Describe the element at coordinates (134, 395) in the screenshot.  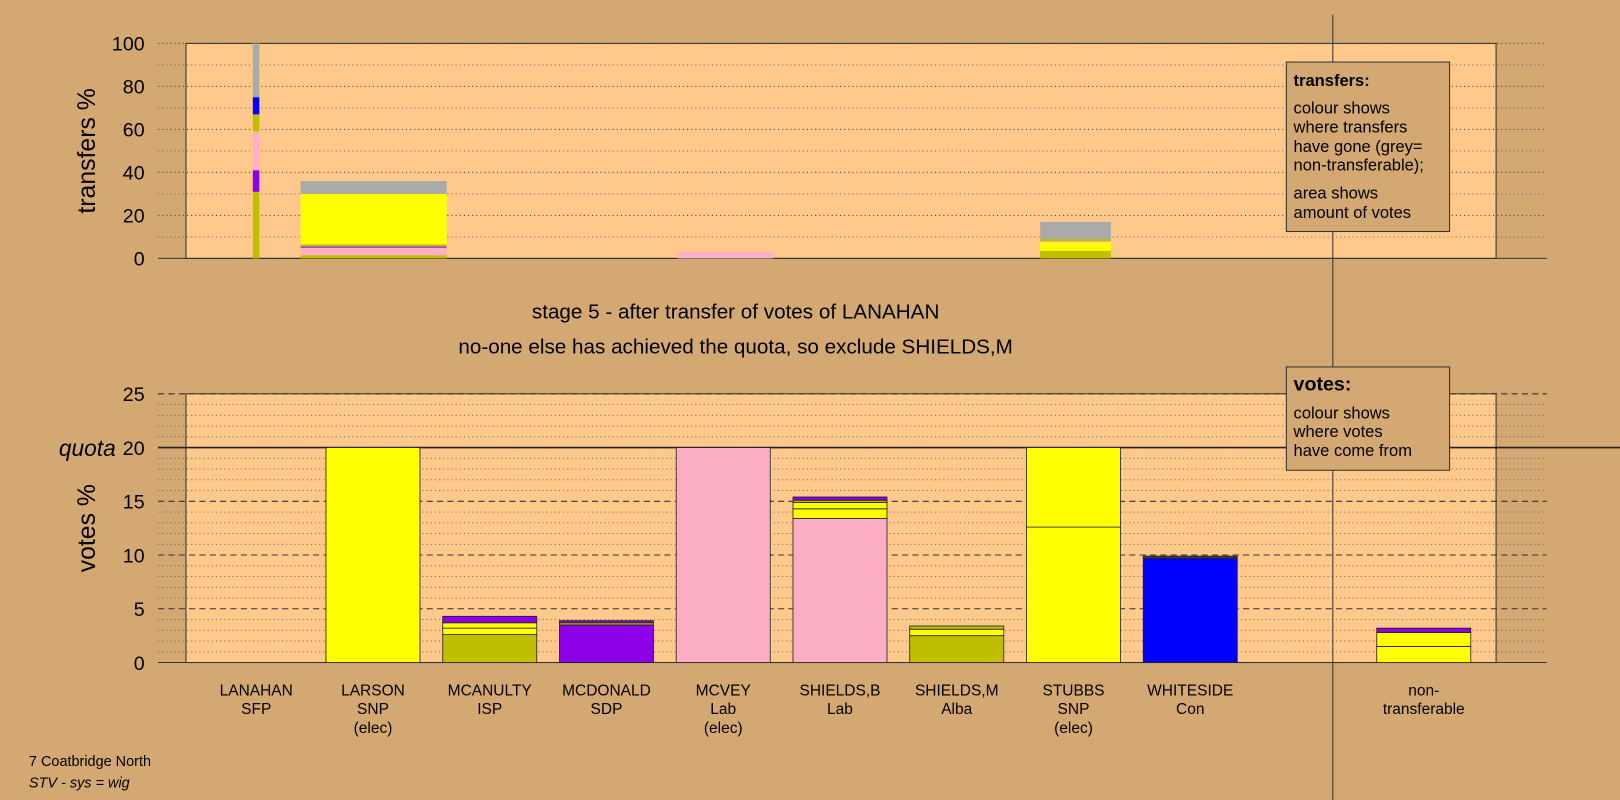
I see `y-tick-label: 25` at that location.